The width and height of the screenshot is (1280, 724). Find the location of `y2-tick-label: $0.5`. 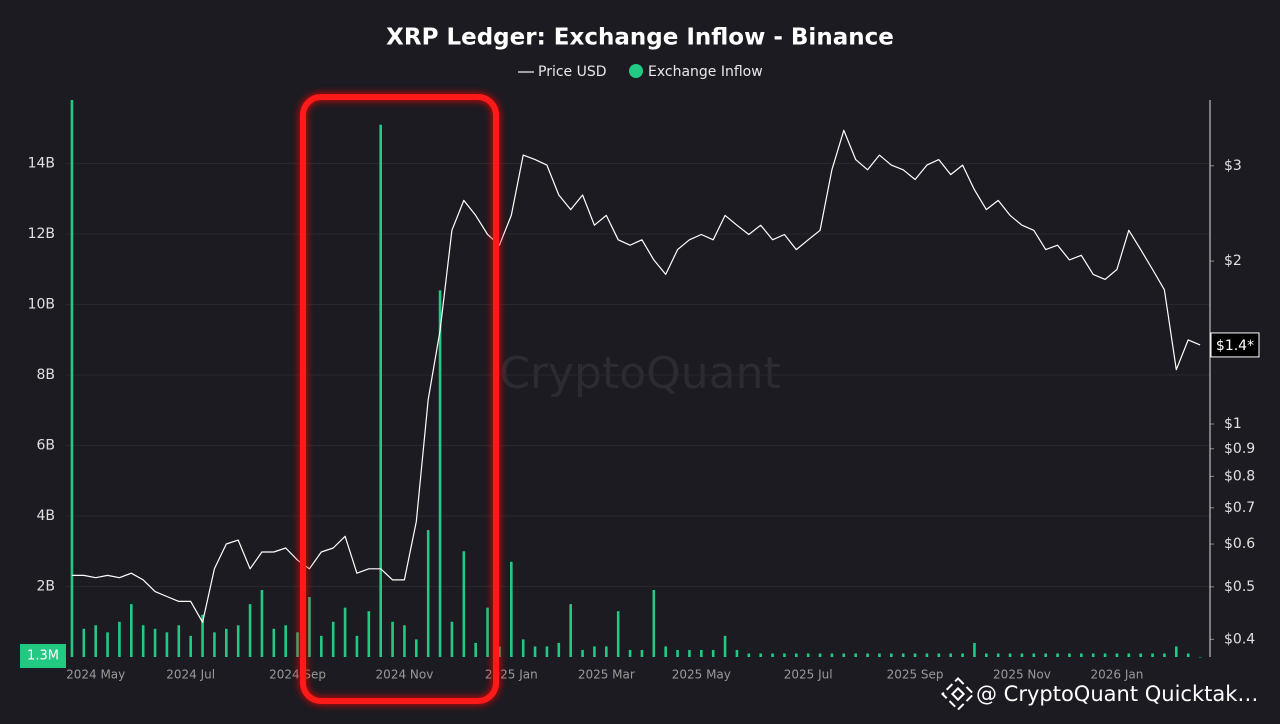

y2-tick-label: $0.5 is located at coordinates (1239, 587).